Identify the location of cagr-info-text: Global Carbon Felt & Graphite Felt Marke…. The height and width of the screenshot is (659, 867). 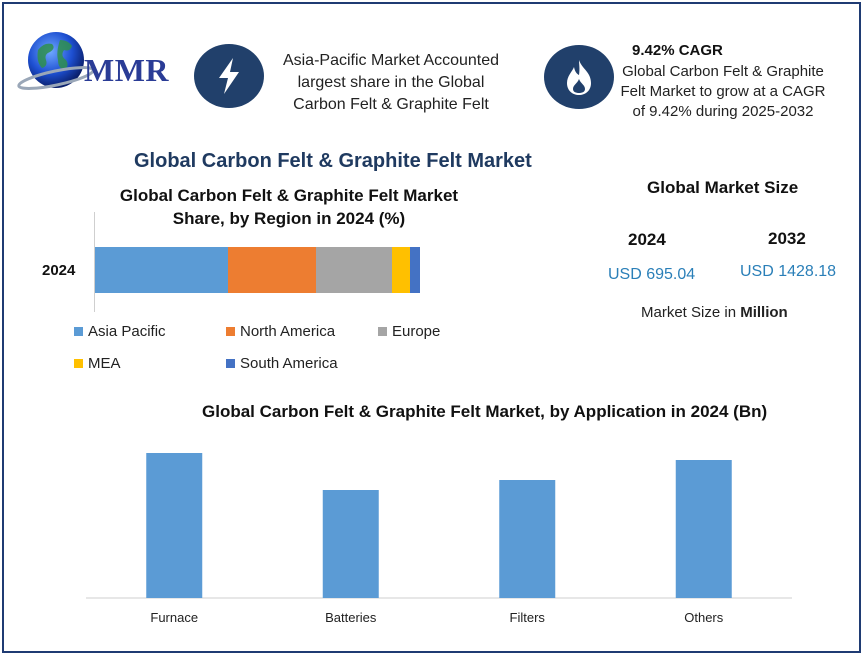
(723, 91).